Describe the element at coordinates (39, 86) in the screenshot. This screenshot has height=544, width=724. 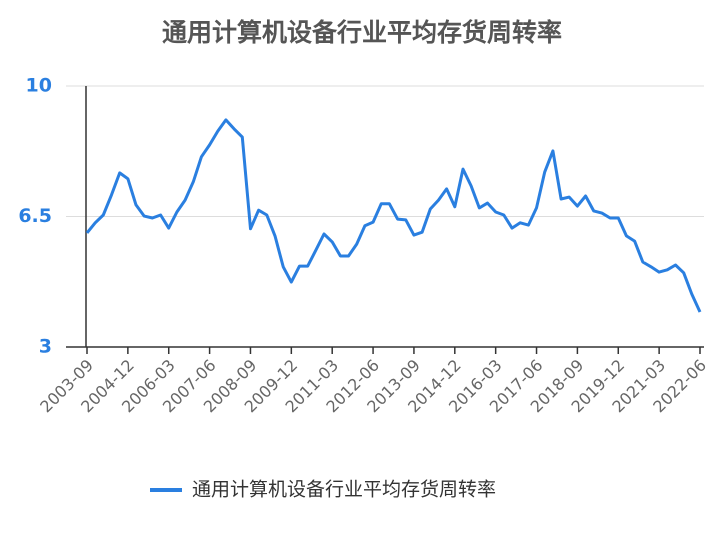
I see `y-tick-label: 10` at that location.